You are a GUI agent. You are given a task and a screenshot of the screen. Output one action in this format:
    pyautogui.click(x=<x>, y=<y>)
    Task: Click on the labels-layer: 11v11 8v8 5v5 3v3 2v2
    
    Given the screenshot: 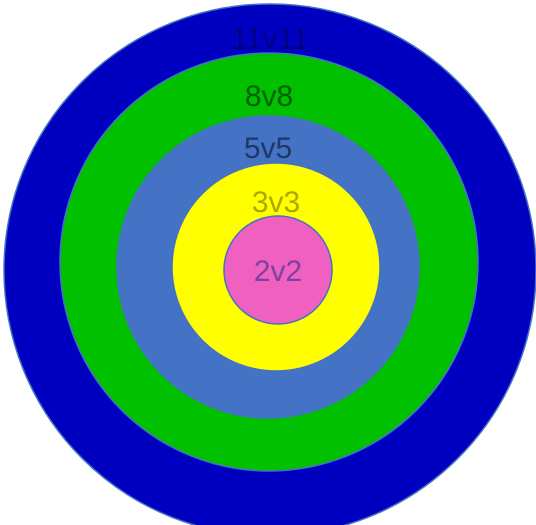 What is the action you would take?
    pyautogui.click(x=269, y=155)
    